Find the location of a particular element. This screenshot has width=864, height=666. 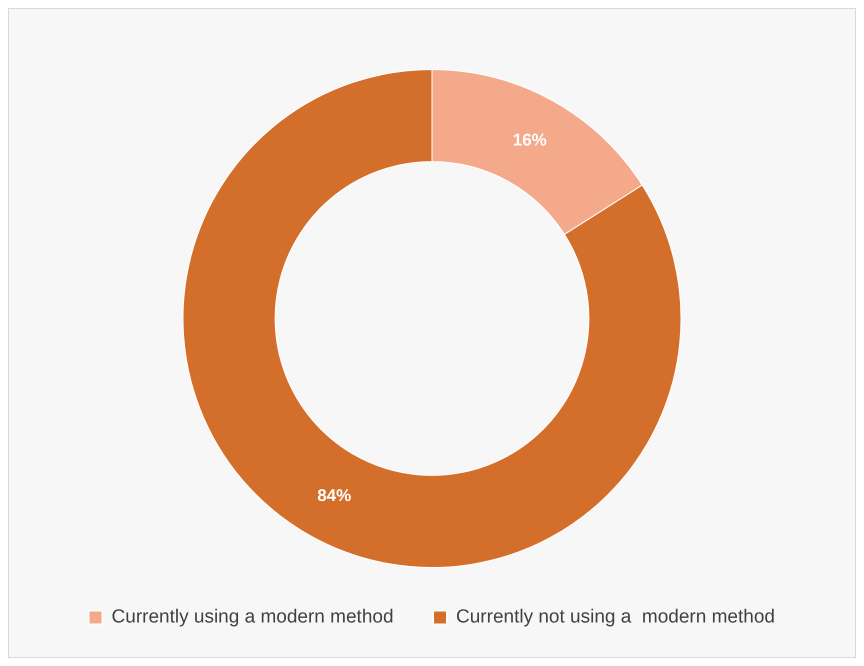

data-label: 84% is located at coordinates (334, 496).